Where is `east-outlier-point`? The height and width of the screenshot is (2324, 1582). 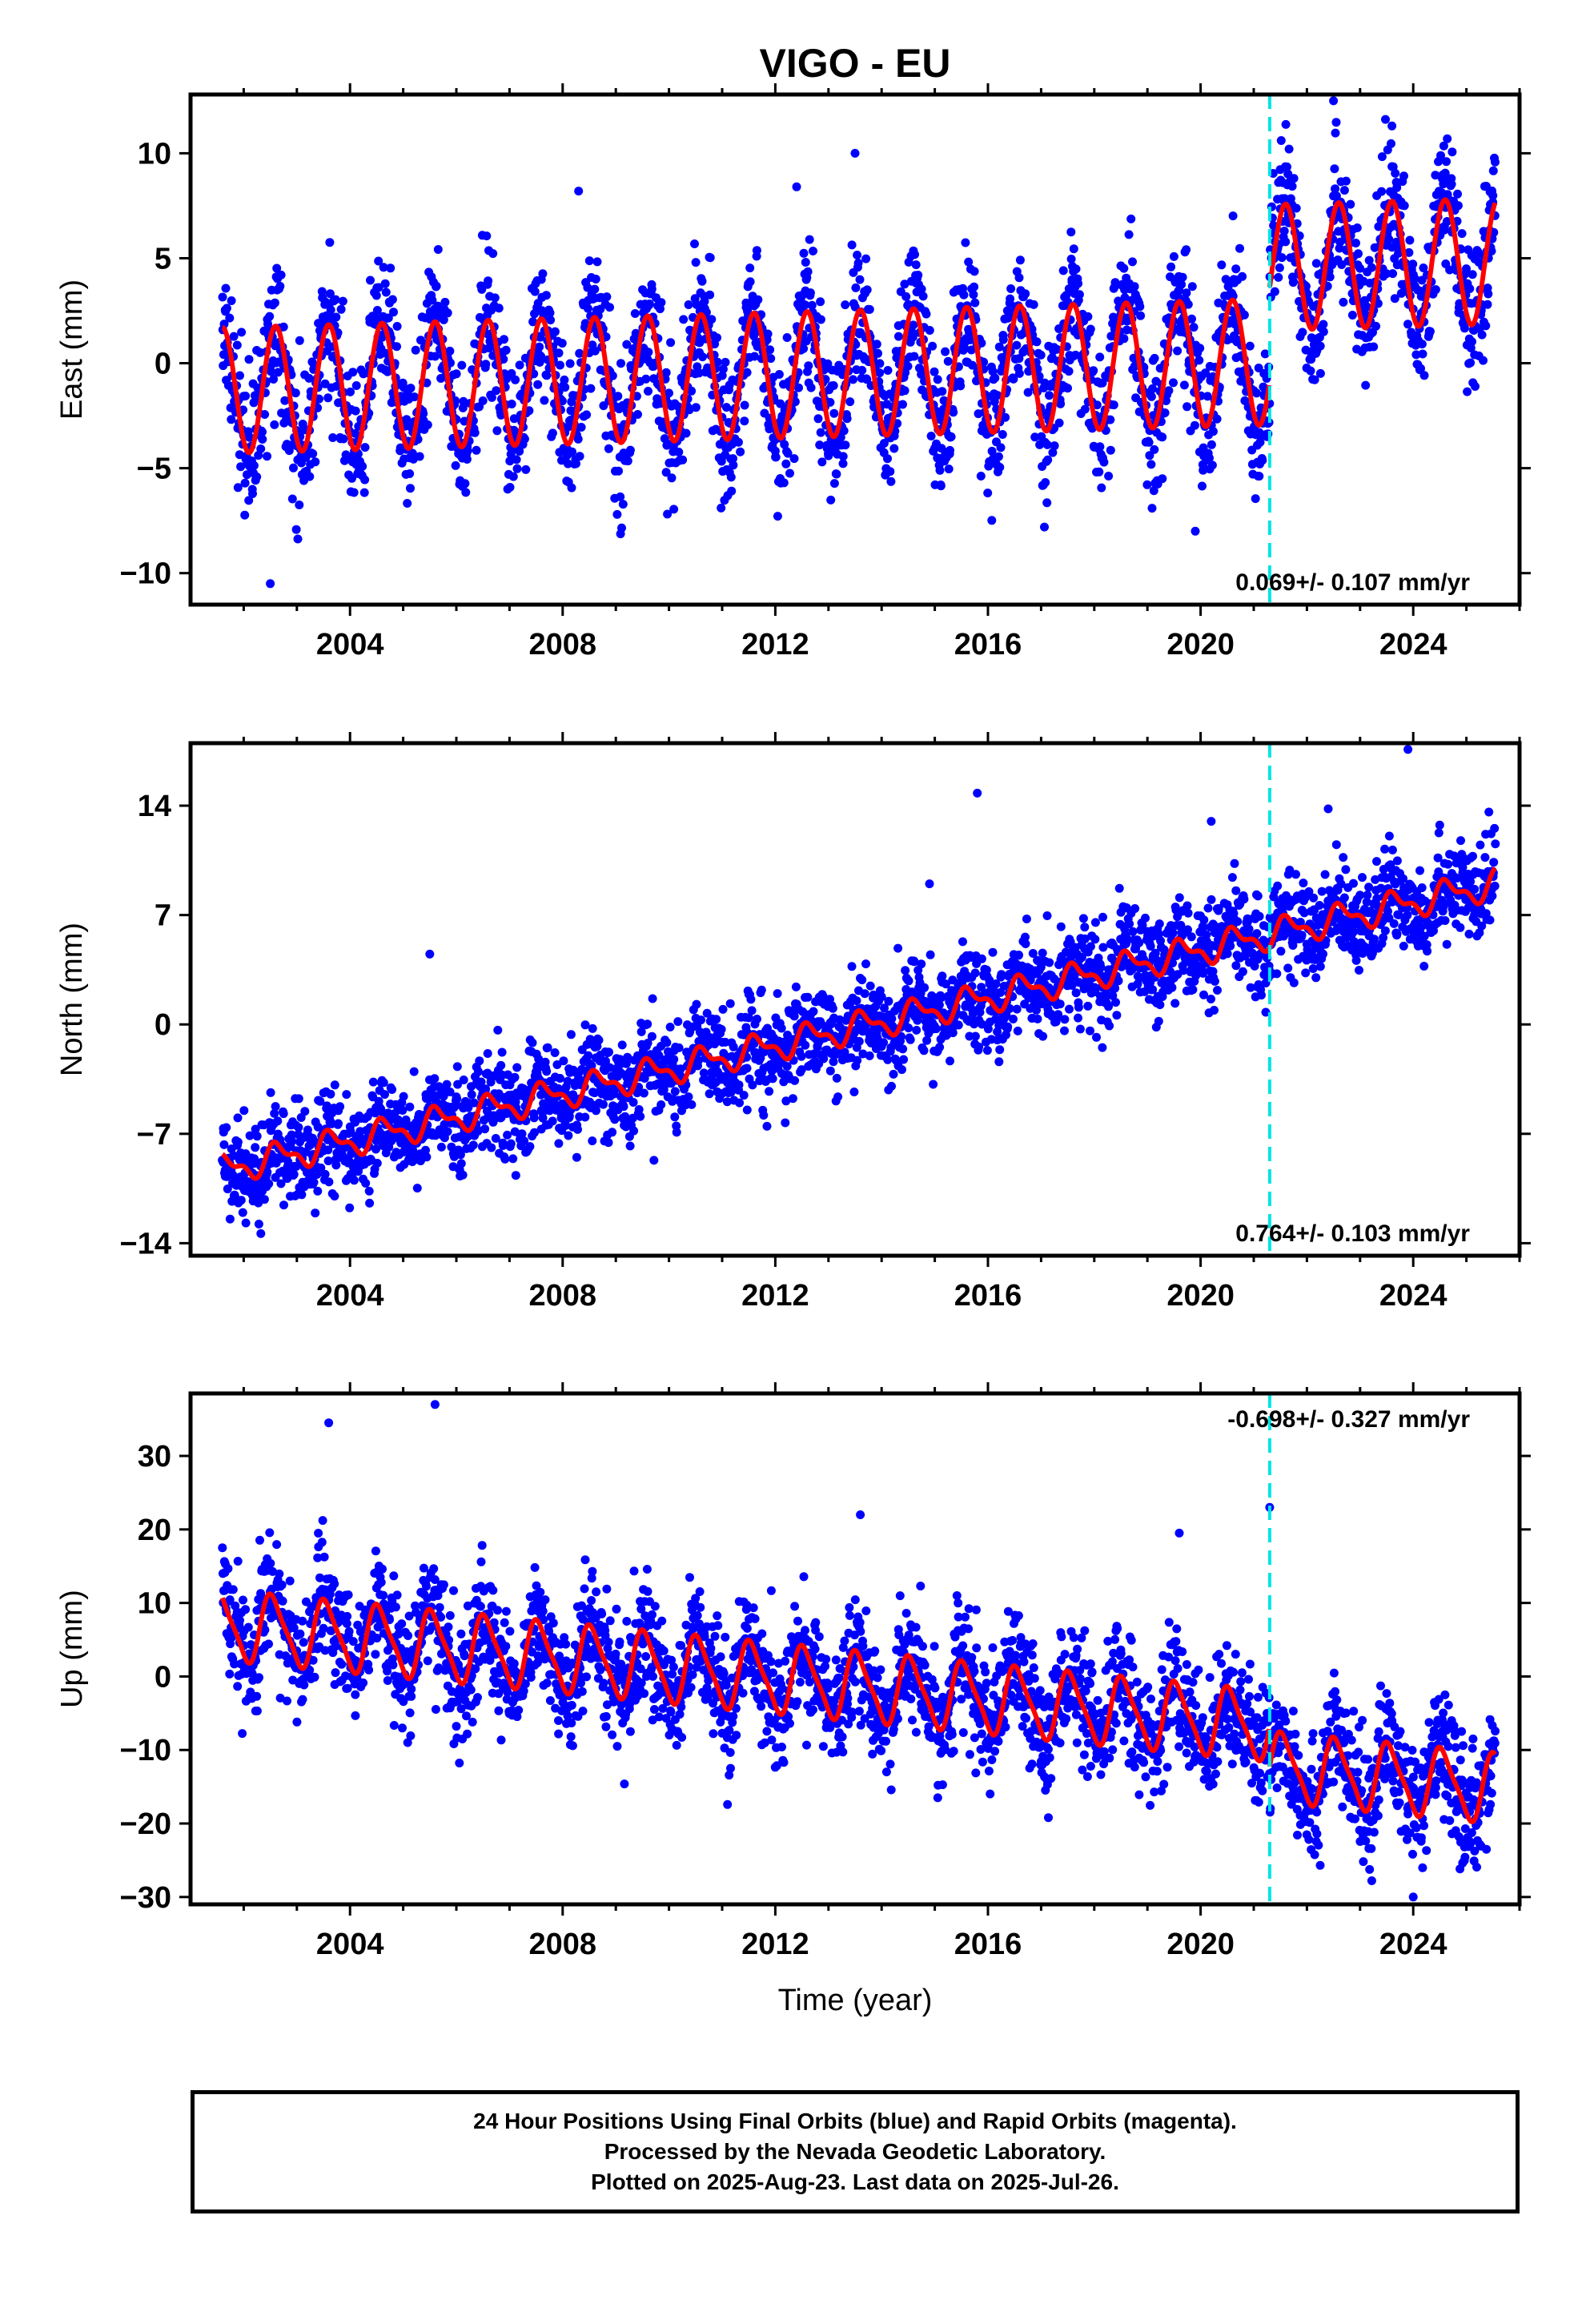
east-outlier-point is located at coordinates (1392, 126).